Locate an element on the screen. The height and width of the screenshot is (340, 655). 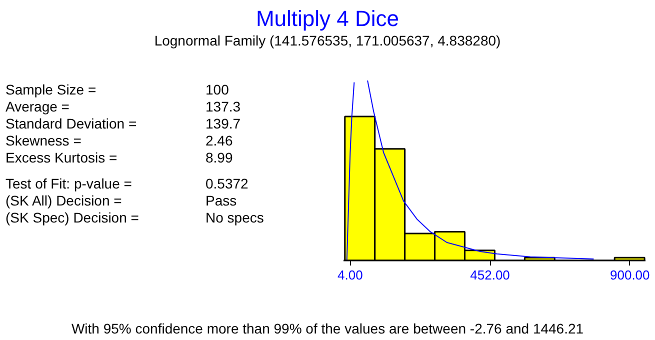
text: 8.99 is located at coordinates (219, 158).